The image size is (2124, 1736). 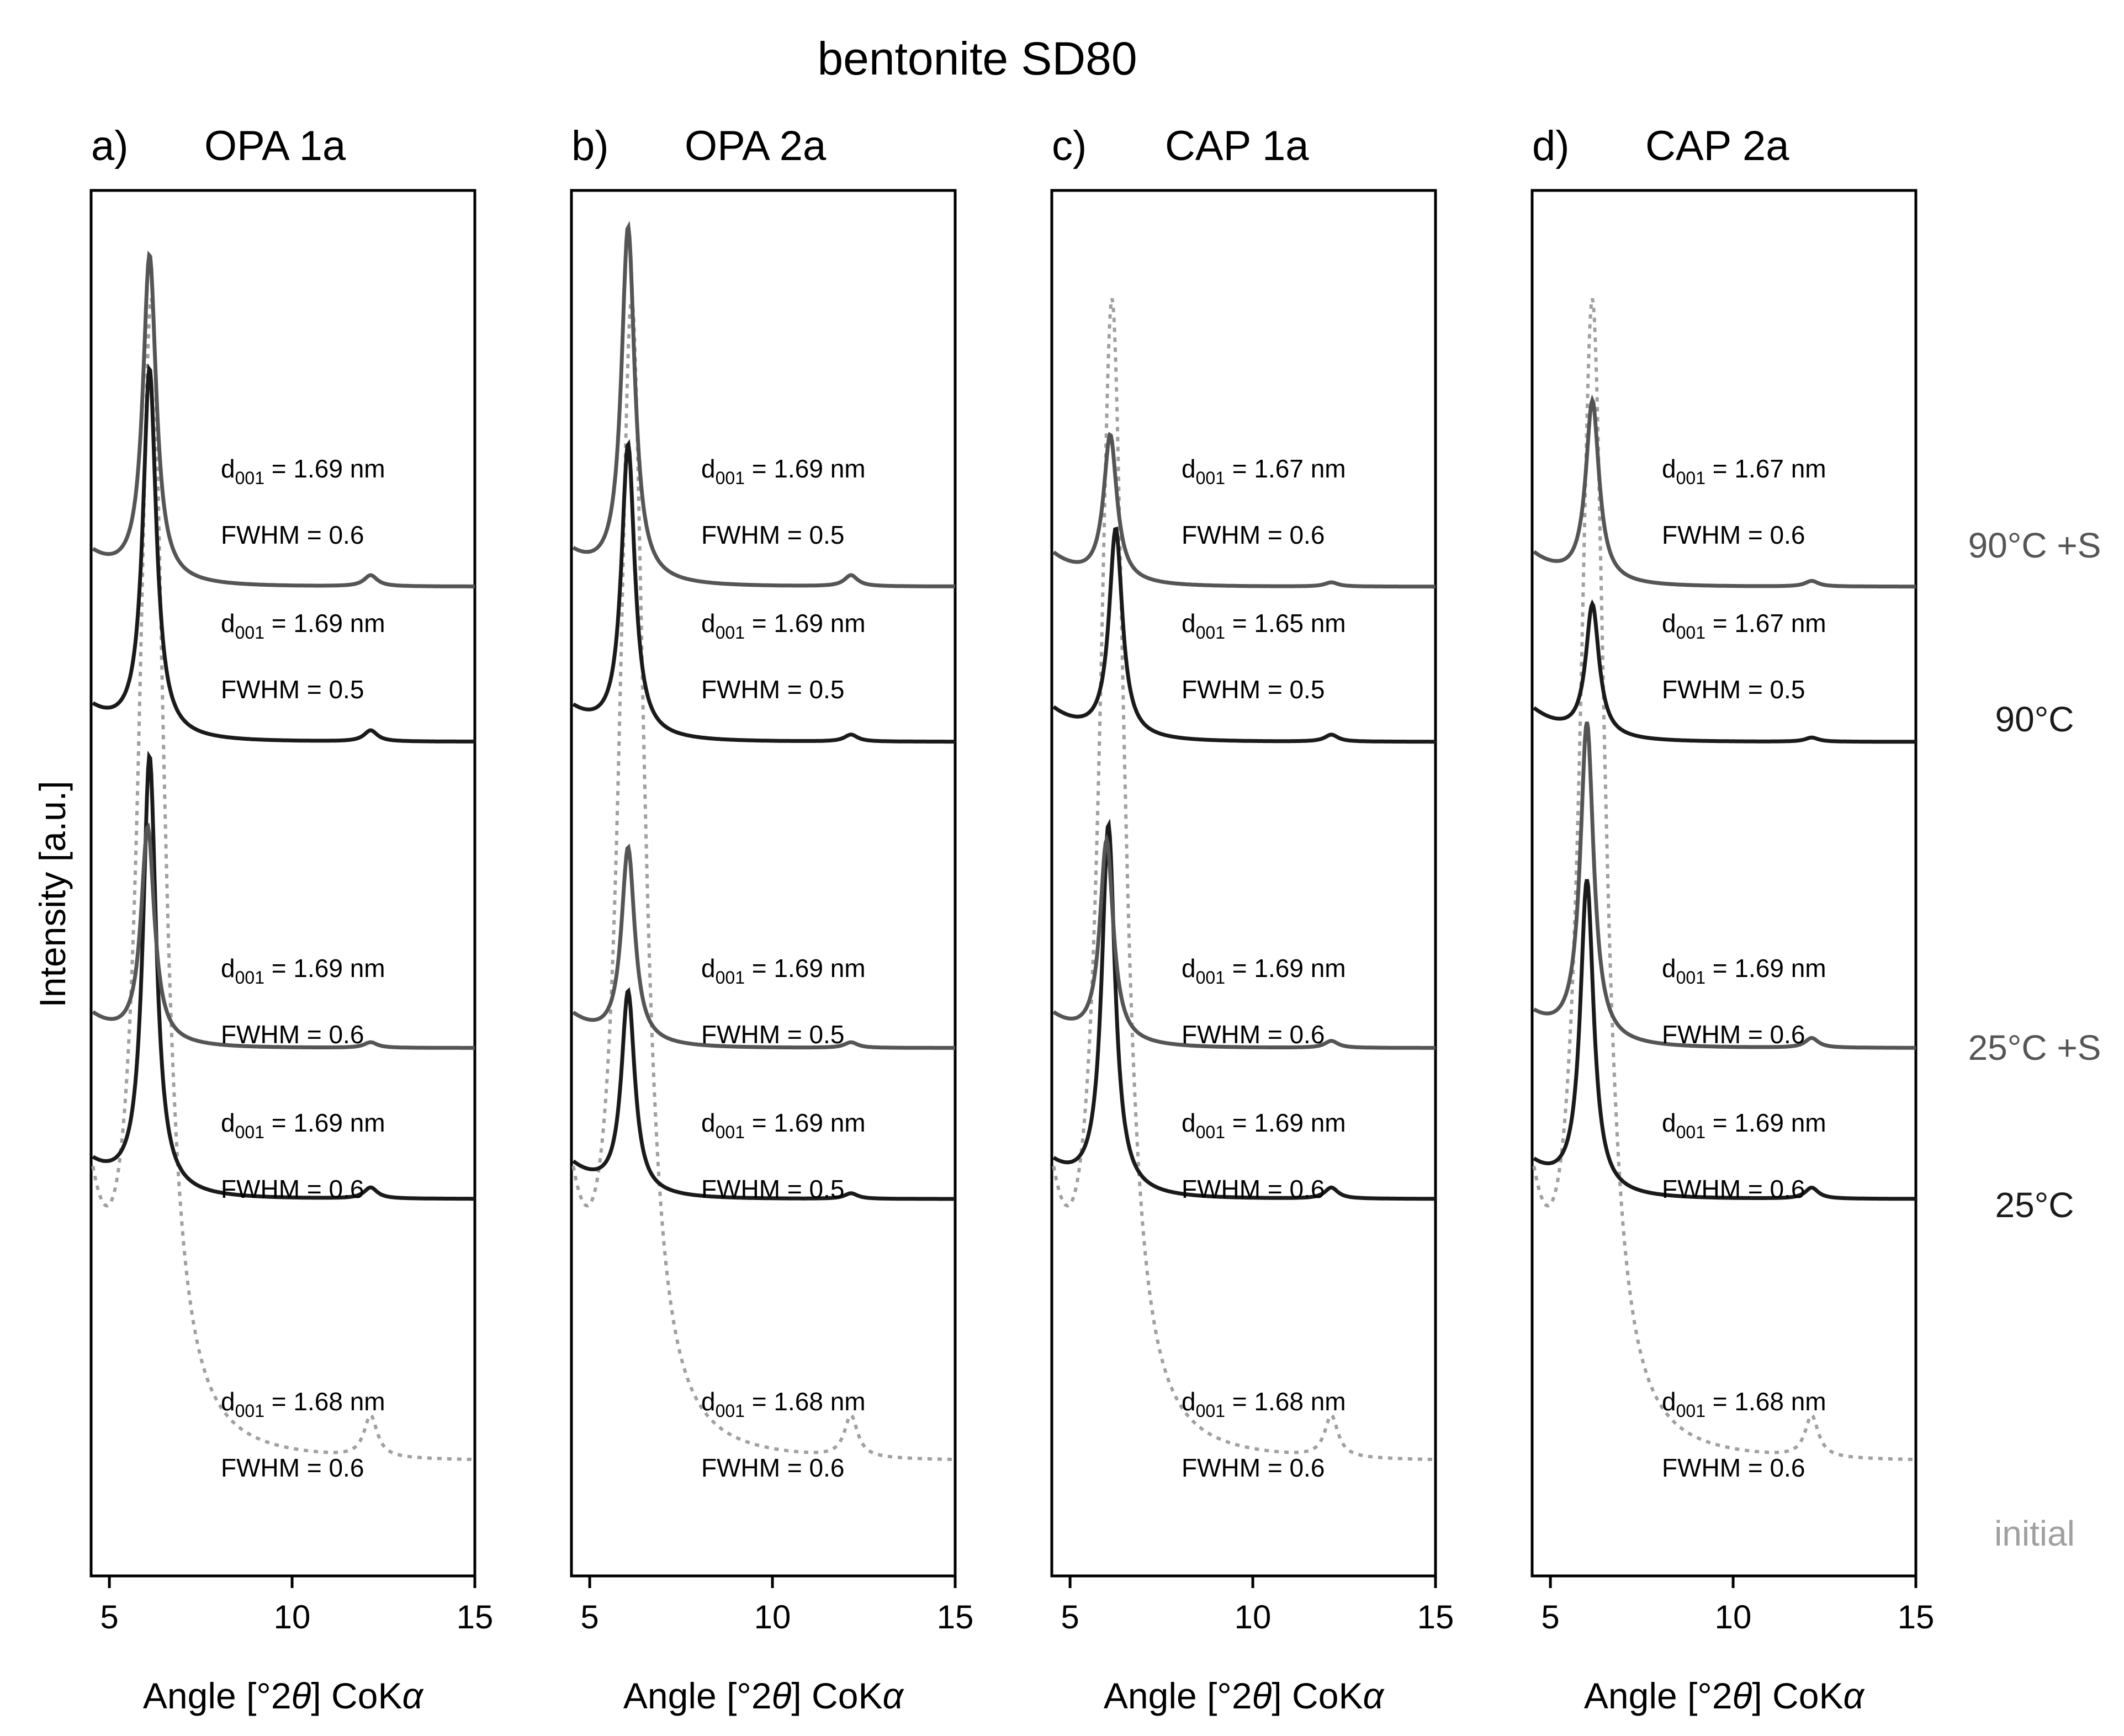 What do you see at coordinates (53, 894) in the screenshot?
I see `y-axis-label: Intensity [a.u.]` at bounding box center [53, 894].